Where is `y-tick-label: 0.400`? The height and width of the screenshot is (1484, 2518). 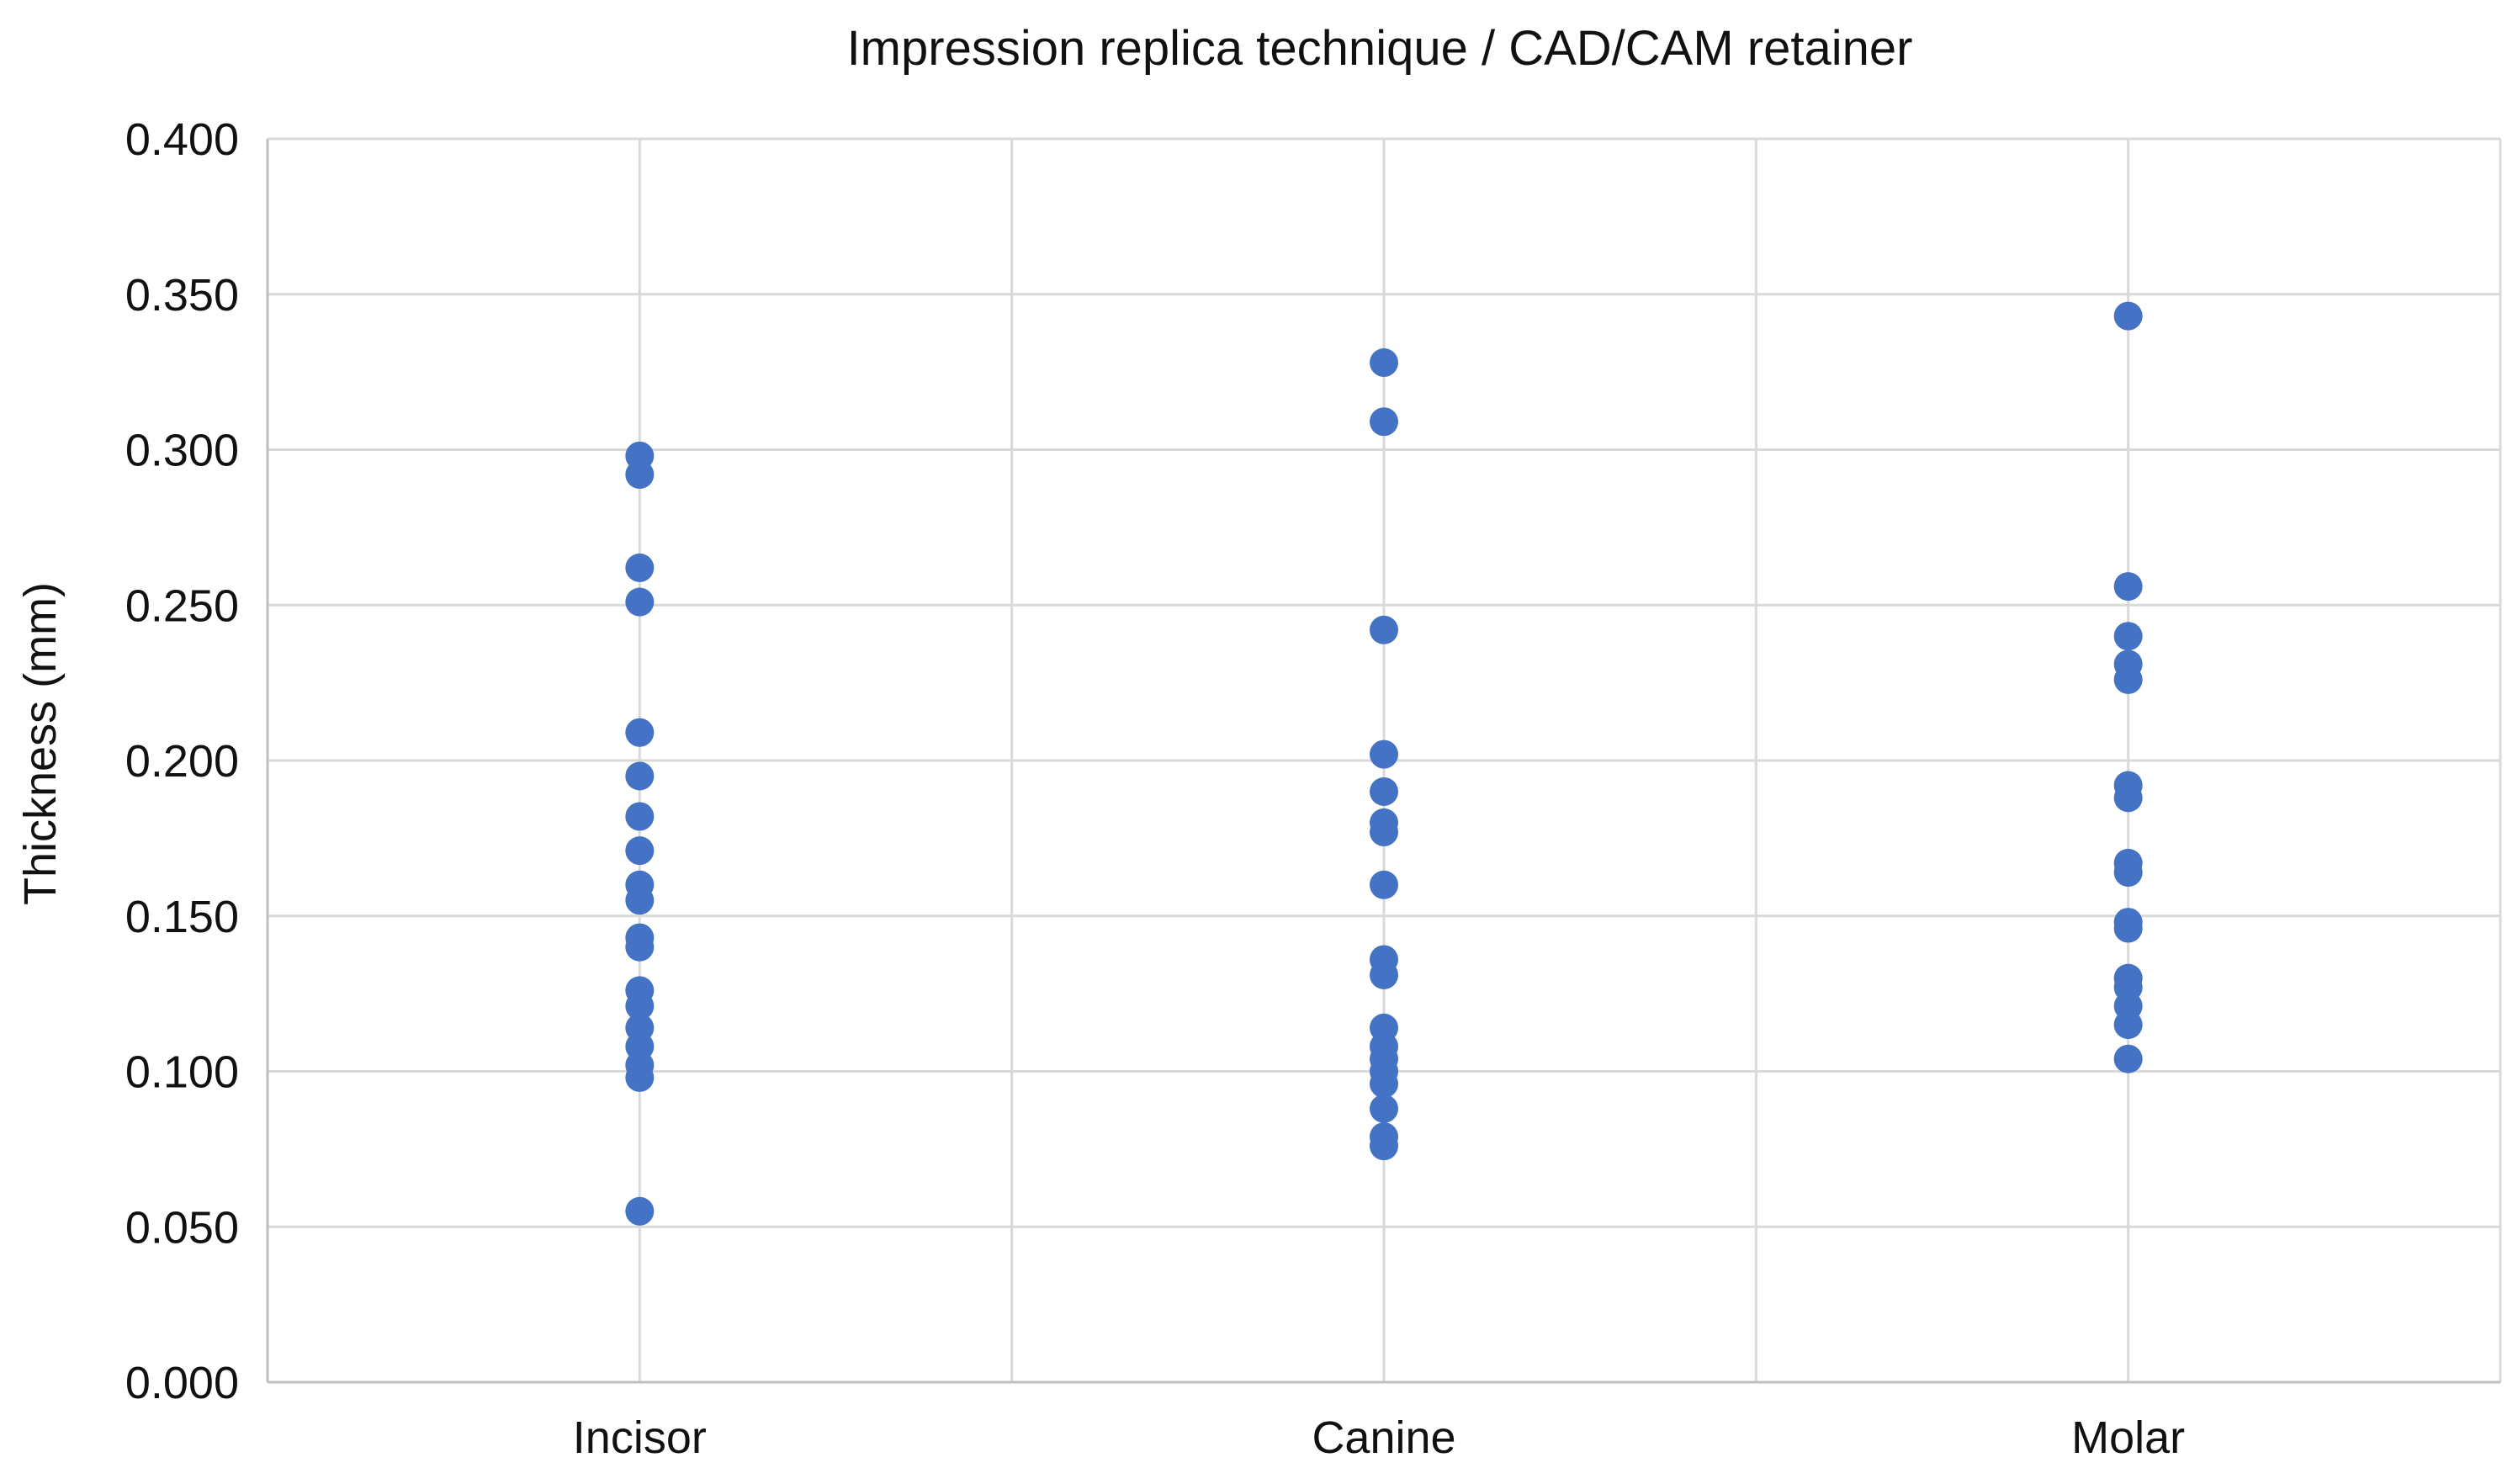
y-tick-label: 0.400 is located at coordinates (182, 139).